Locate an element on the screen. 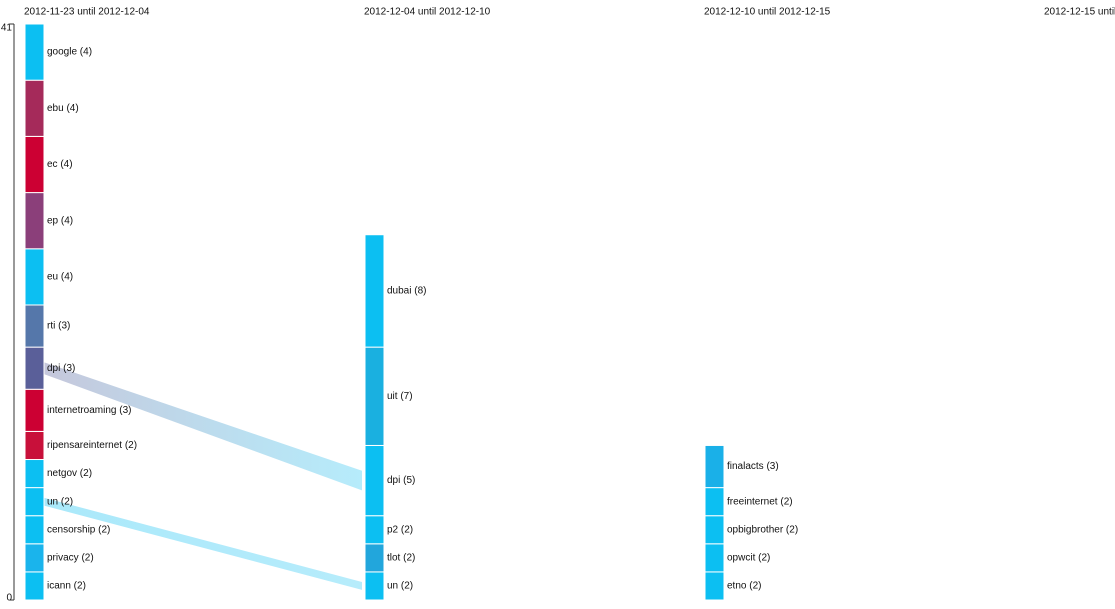 The width and height of the screenshot is (1115, 609). tag-label: icann (2) is located at coordinates (66, 586).